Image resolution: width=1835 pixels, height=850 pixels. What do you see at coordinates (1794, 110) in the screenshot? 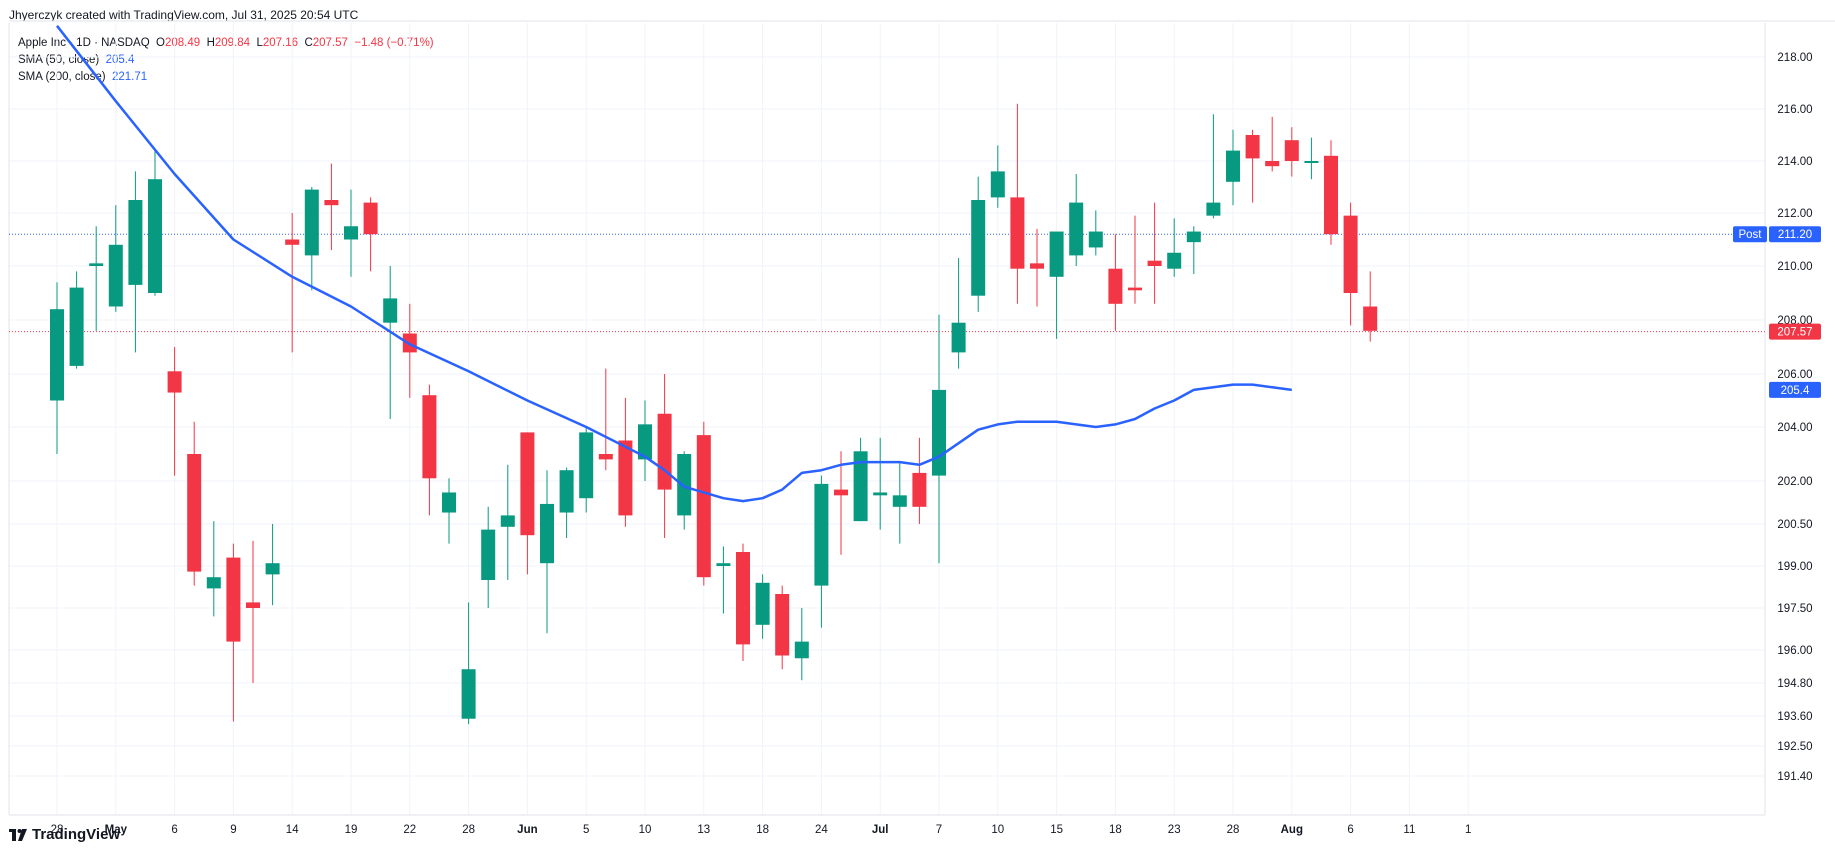
I see `price-axis-label: 216.00` at bounding box center [1794, 110].